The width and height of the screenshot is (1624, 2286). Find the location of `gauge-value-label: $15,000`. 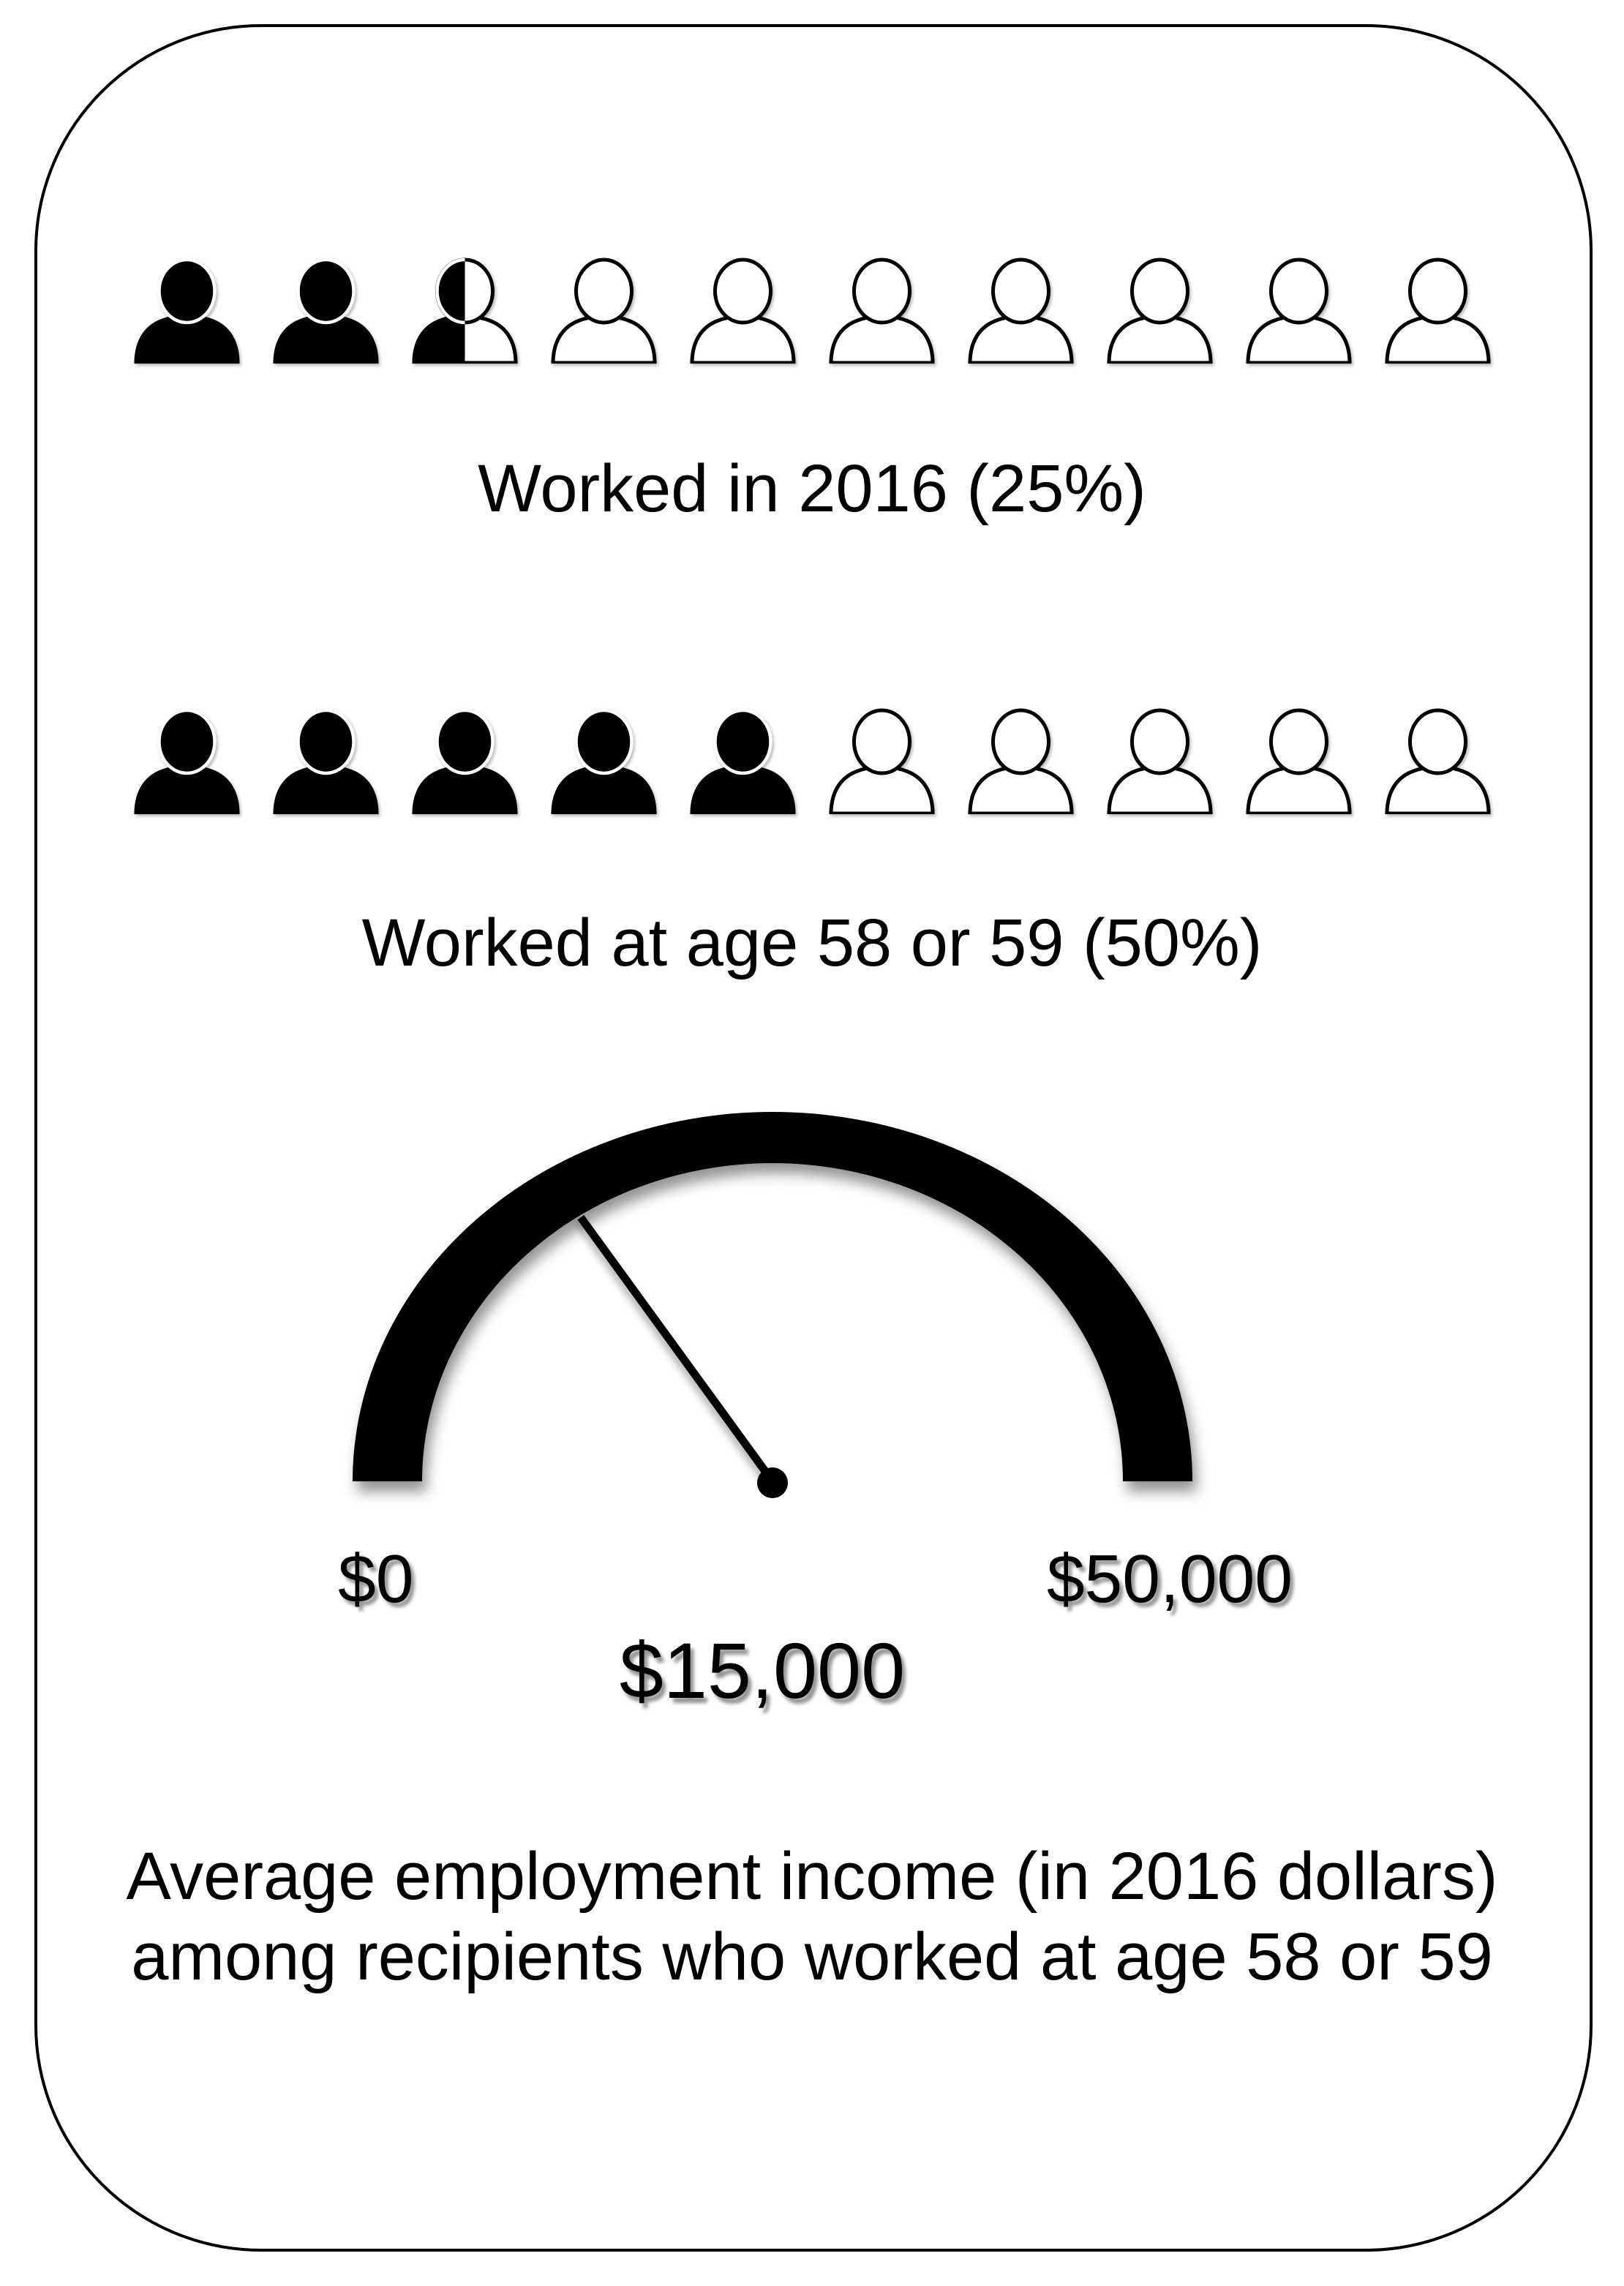

gauge-value-label: $15,000 is located at coordinates (762, 1670).